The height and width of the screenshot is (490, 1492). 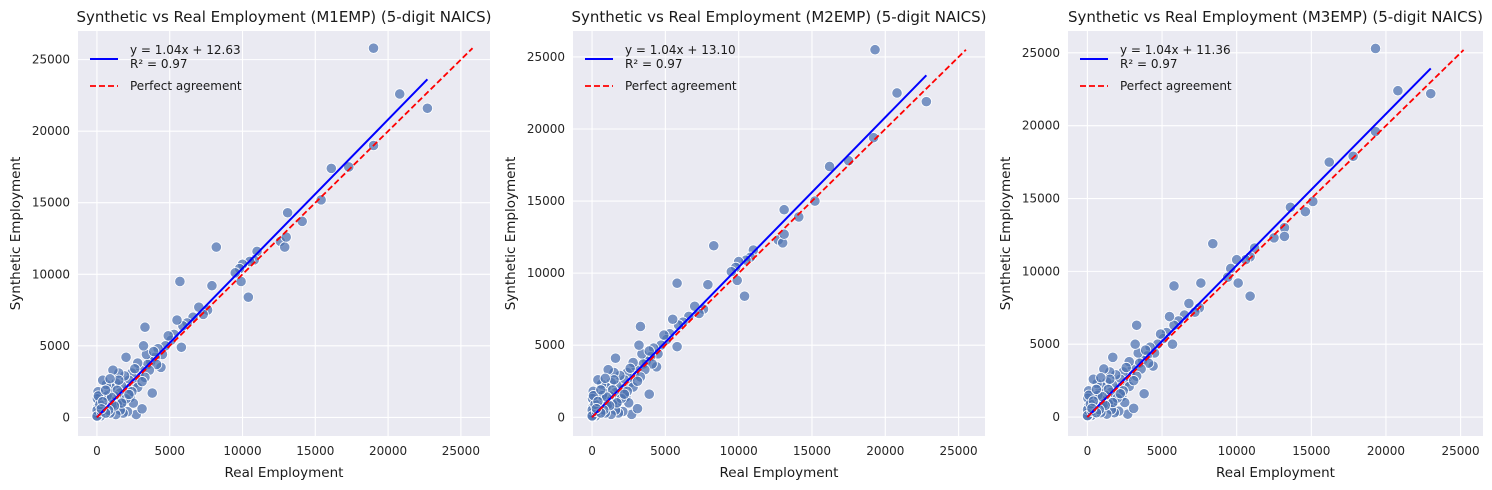 What do you see at coordinates (159, 64) in the screenshot?
I see `legend-fit-r2: R² = 0.97` at bounding box center [159, 64].